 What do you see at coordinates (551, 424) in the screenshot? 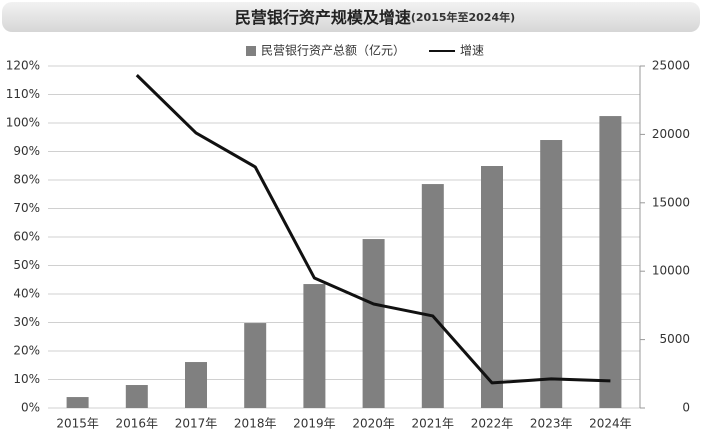
I see `x-tick-label: 2023年` at bounding box center [551, 424].